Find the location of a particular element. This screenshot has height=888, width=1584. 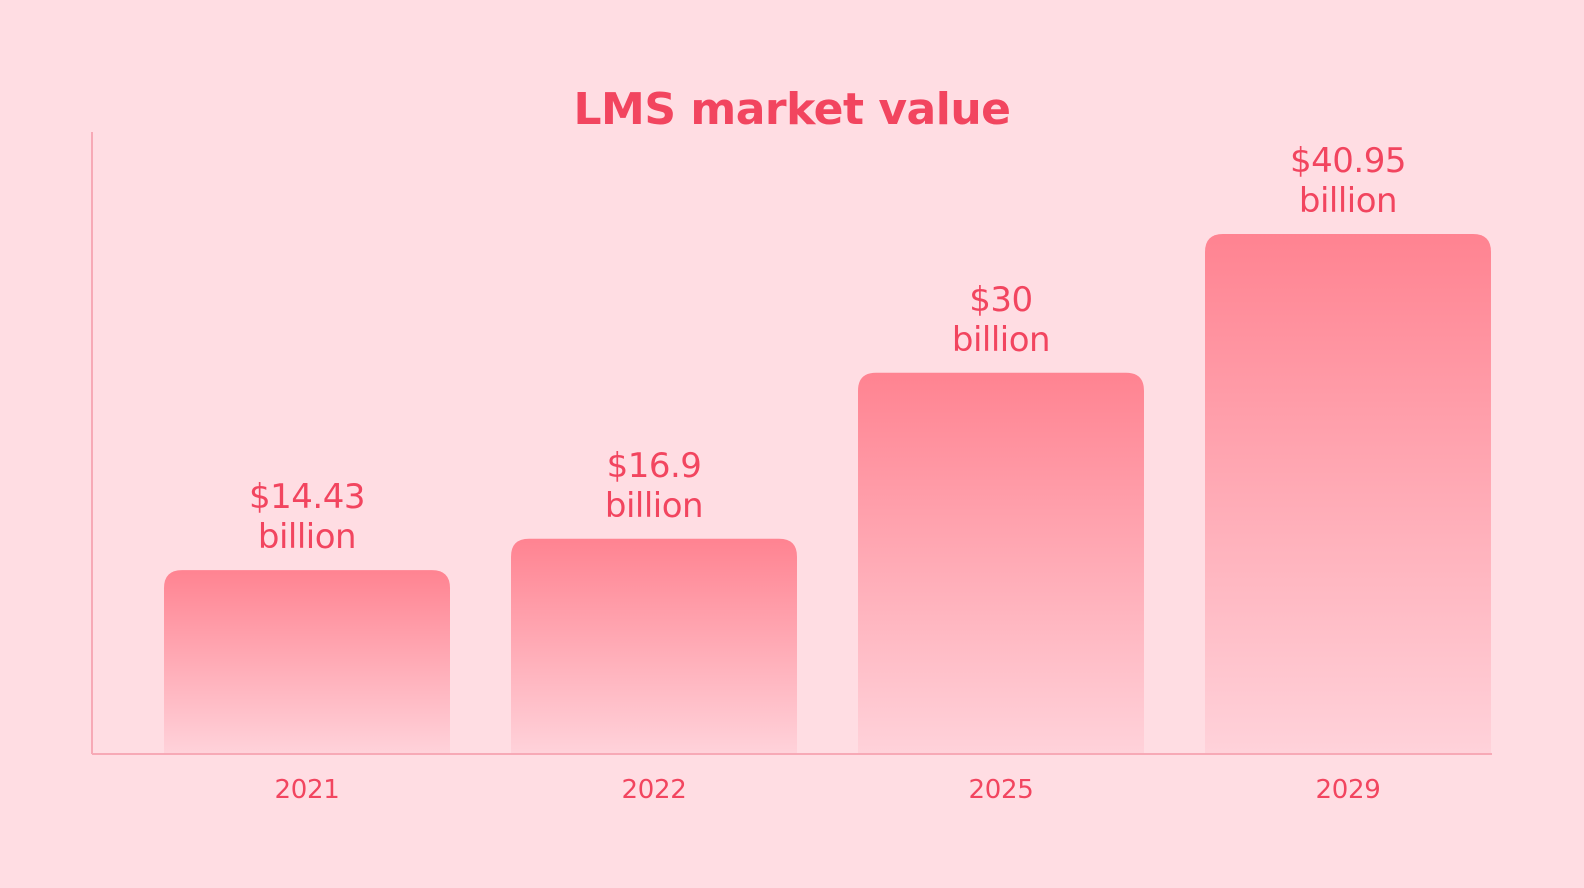

data-label-2022-value: $16.9 is located at coordinates (654, 466).